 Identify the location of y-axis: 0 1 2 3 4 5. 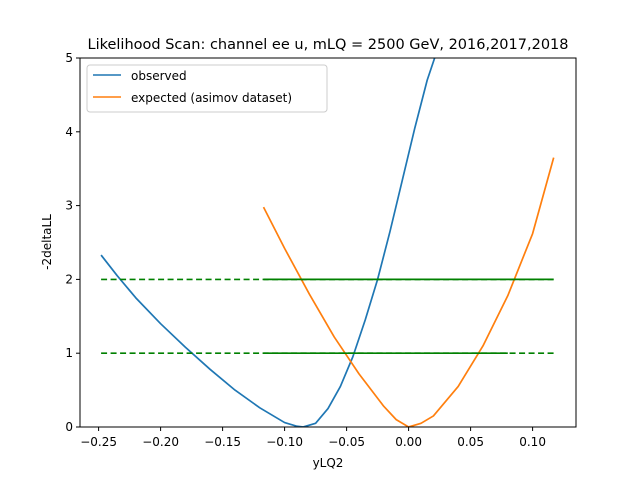
(72, 242).